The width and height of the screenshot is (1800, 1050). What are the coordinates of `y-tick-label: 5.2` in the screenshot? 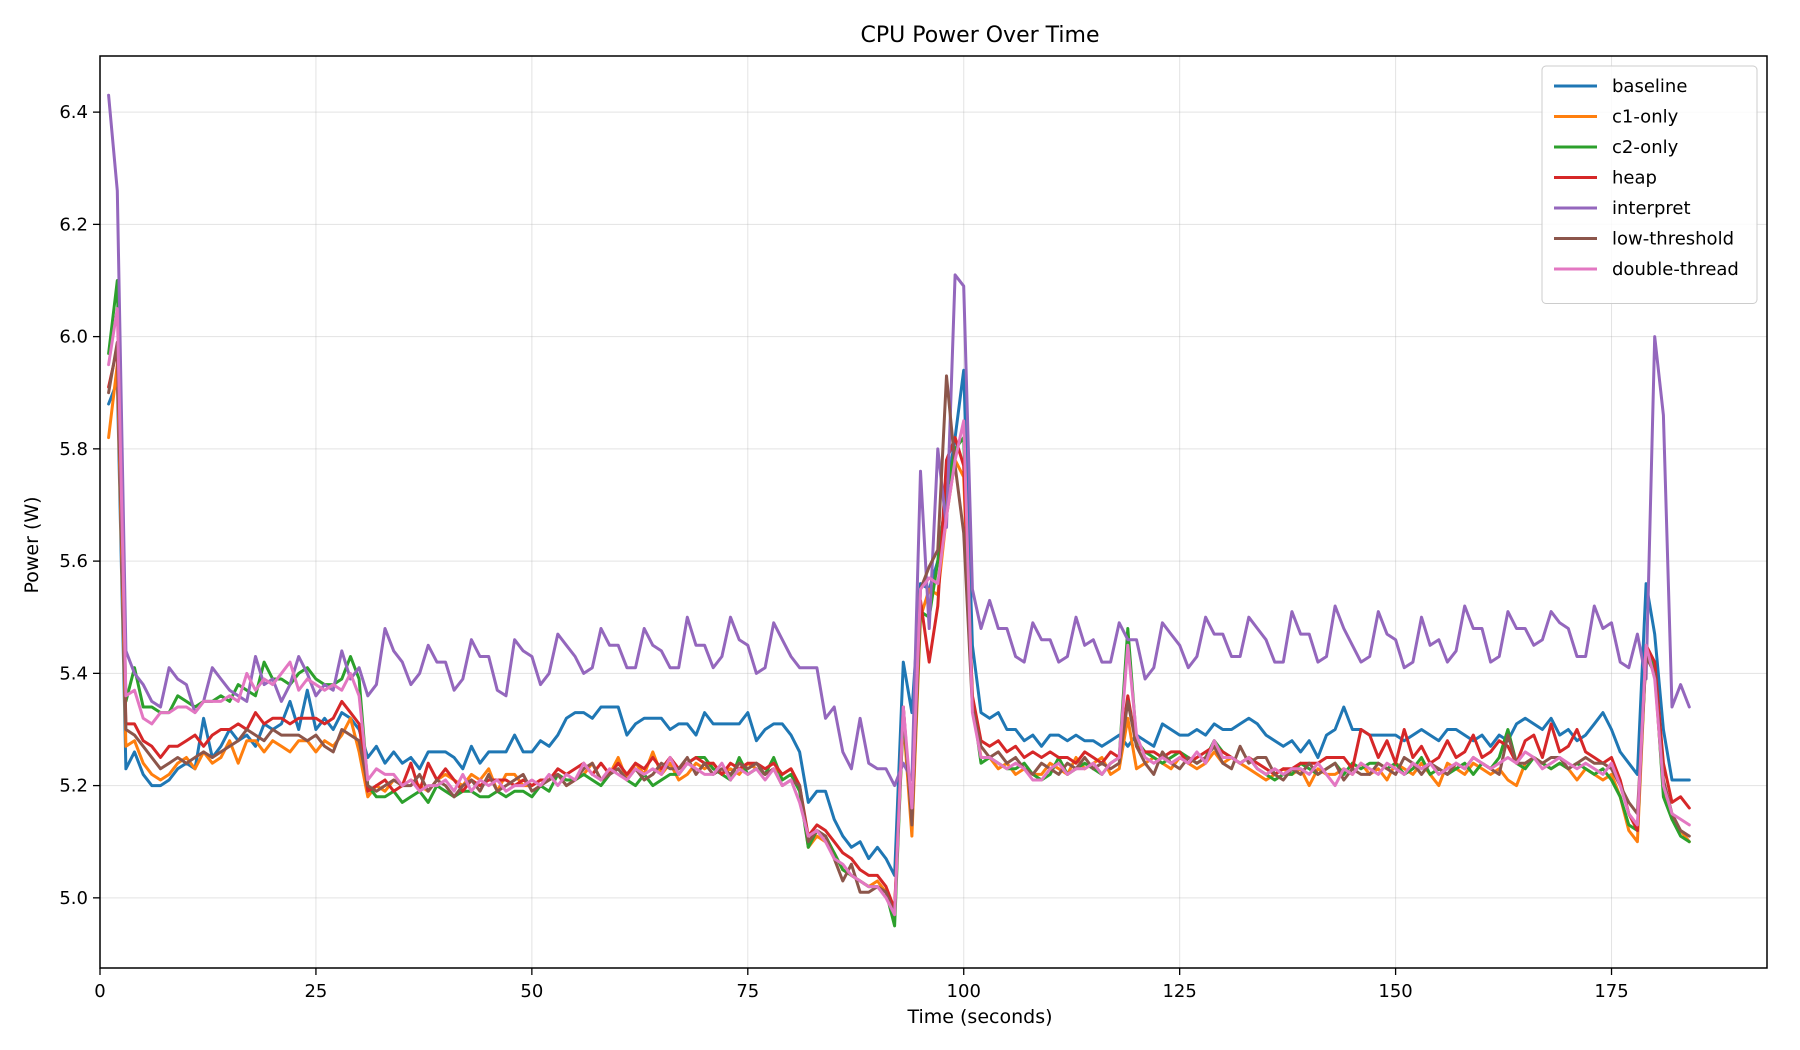 It's located at (73, 786).